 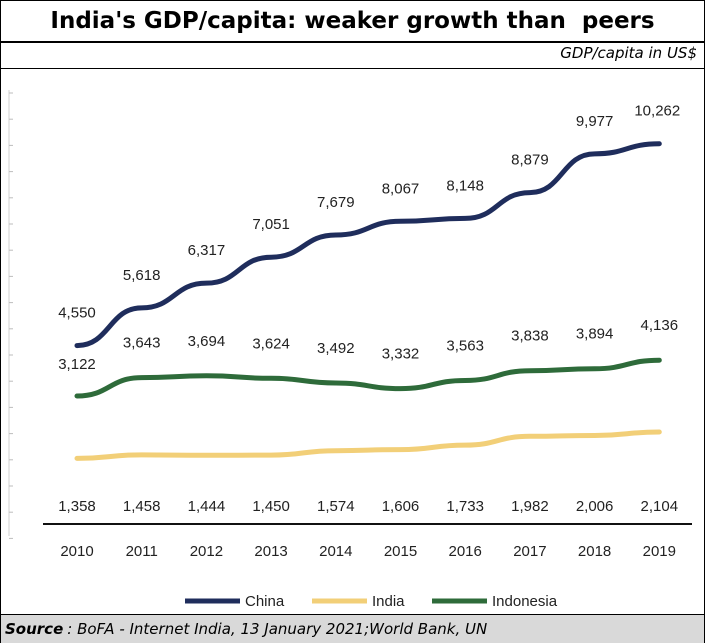 What do you see at coordinates (336, 348) in the screenshot?
I see `data-label-indonesia: 3,492` at bounding box center [336, 348].